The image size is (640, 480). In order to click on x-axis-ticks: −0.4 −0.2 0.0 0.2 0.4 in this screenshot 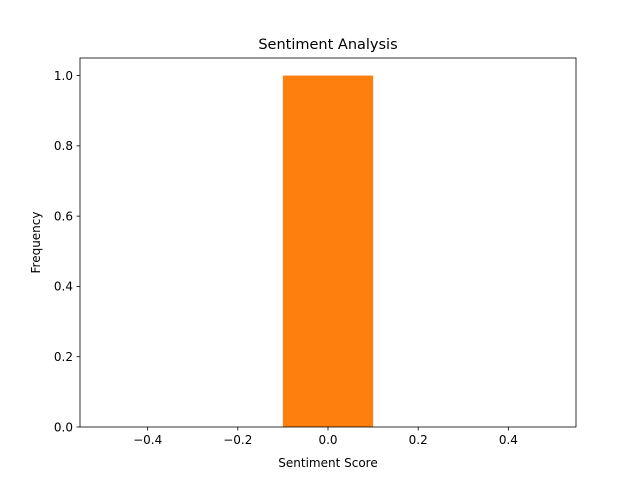, I will do `click(325, 437)`.